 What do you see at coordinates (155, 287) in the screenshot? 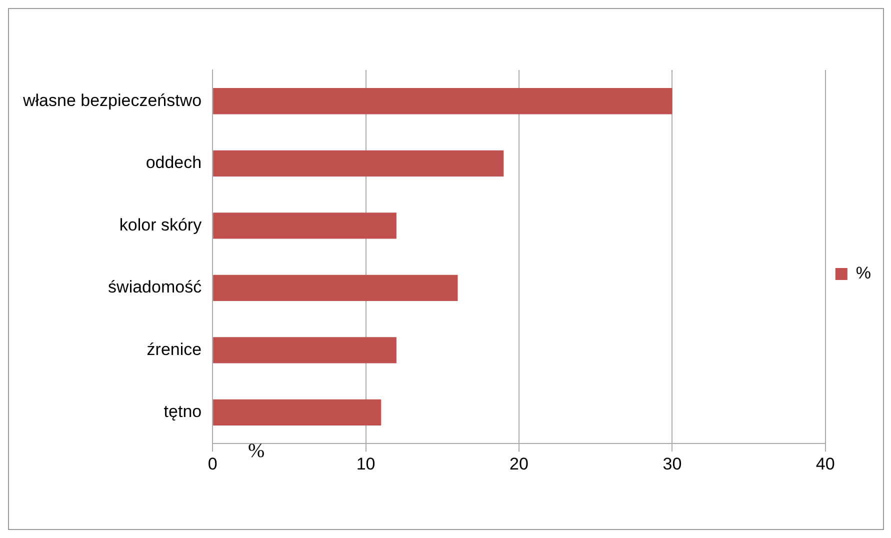
I see `y-tick-label: świadomość` at bounding box center [155, 287].